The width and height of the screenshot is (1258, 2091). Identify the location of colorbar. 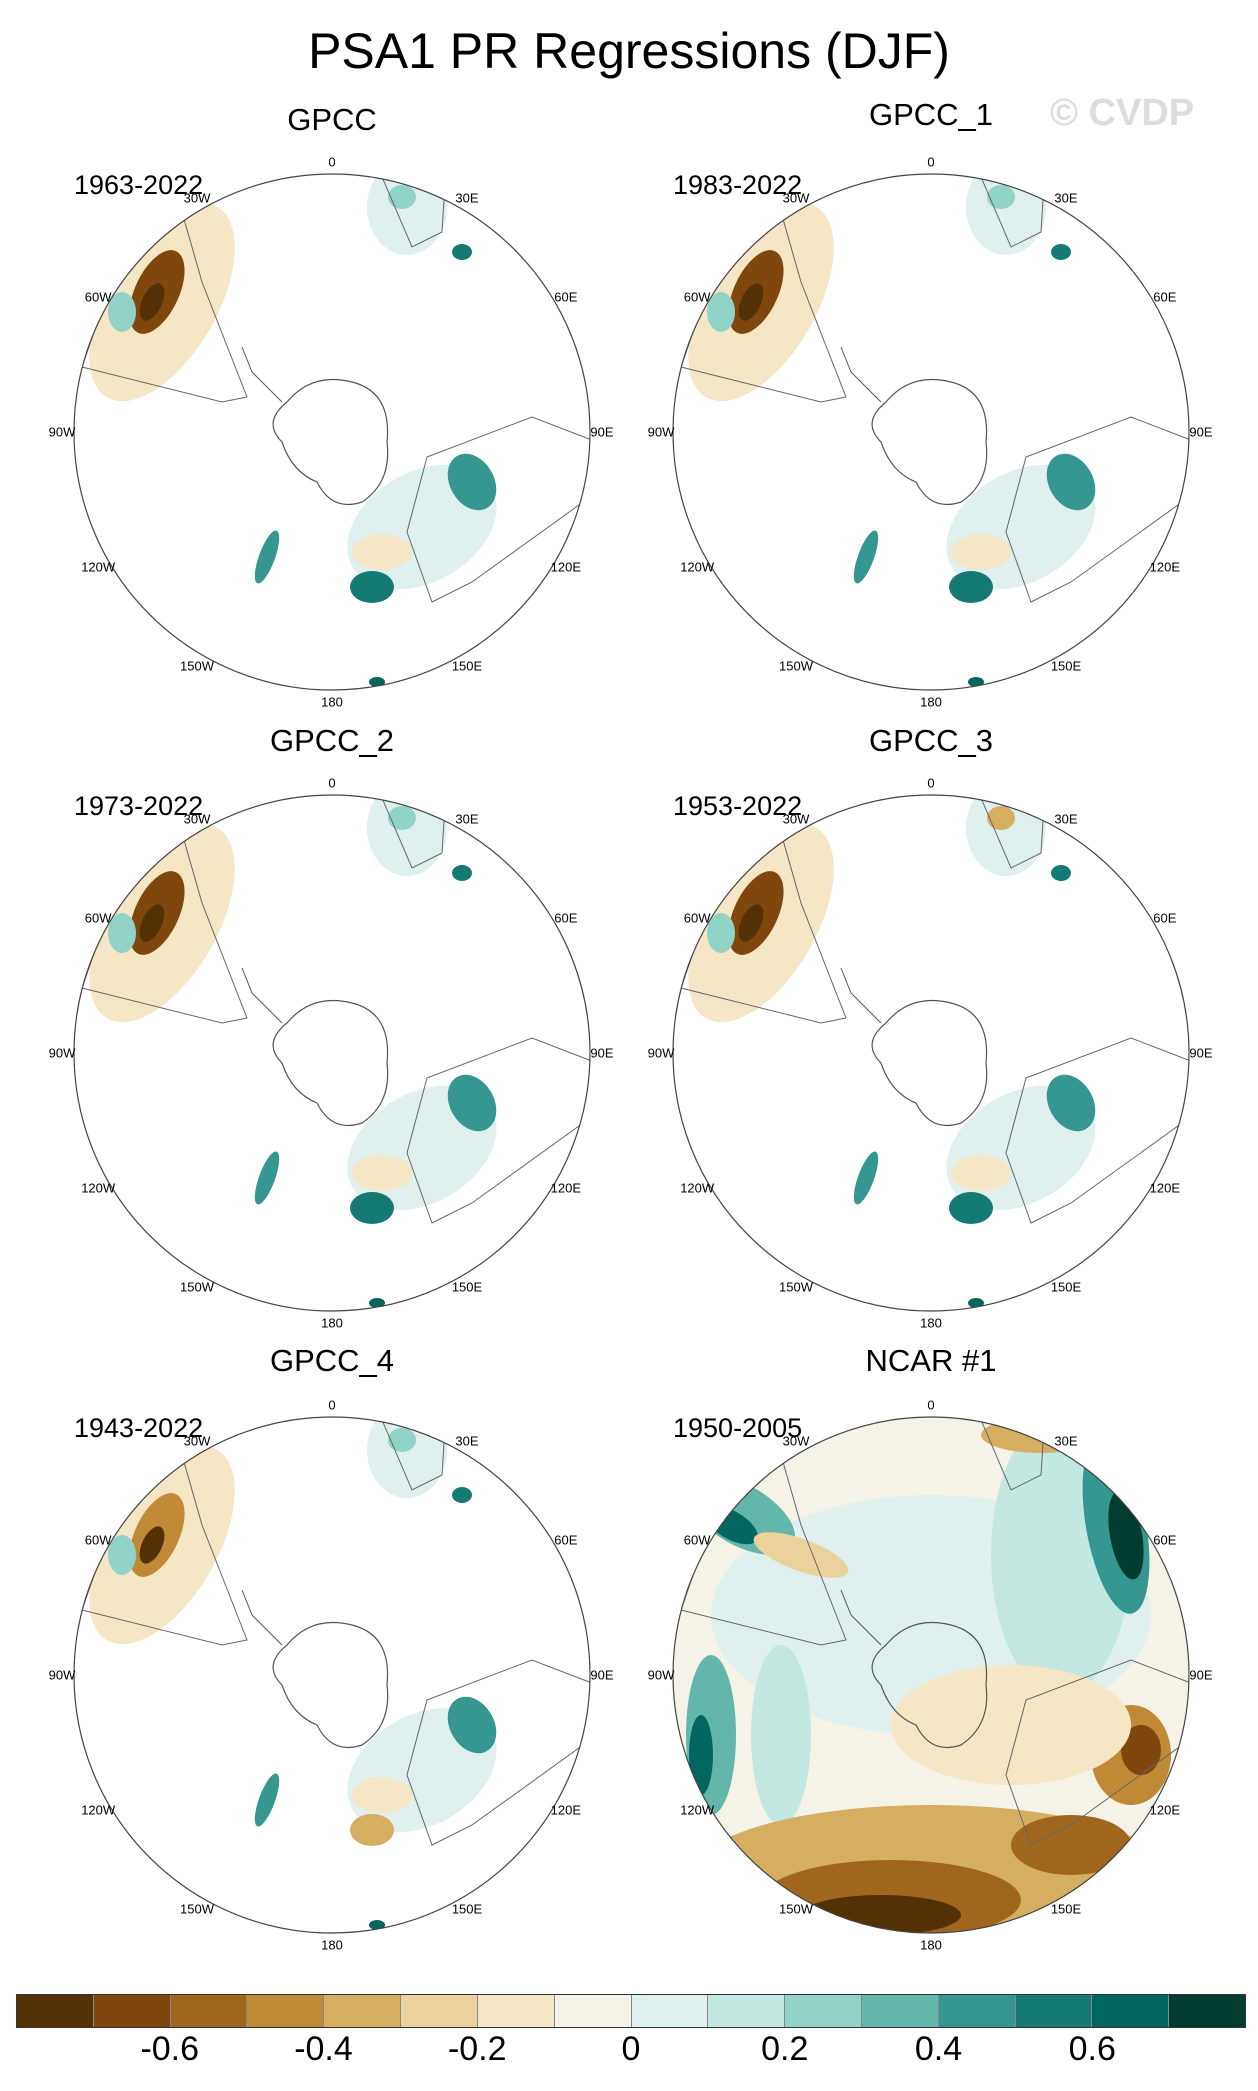
(631, 2011).